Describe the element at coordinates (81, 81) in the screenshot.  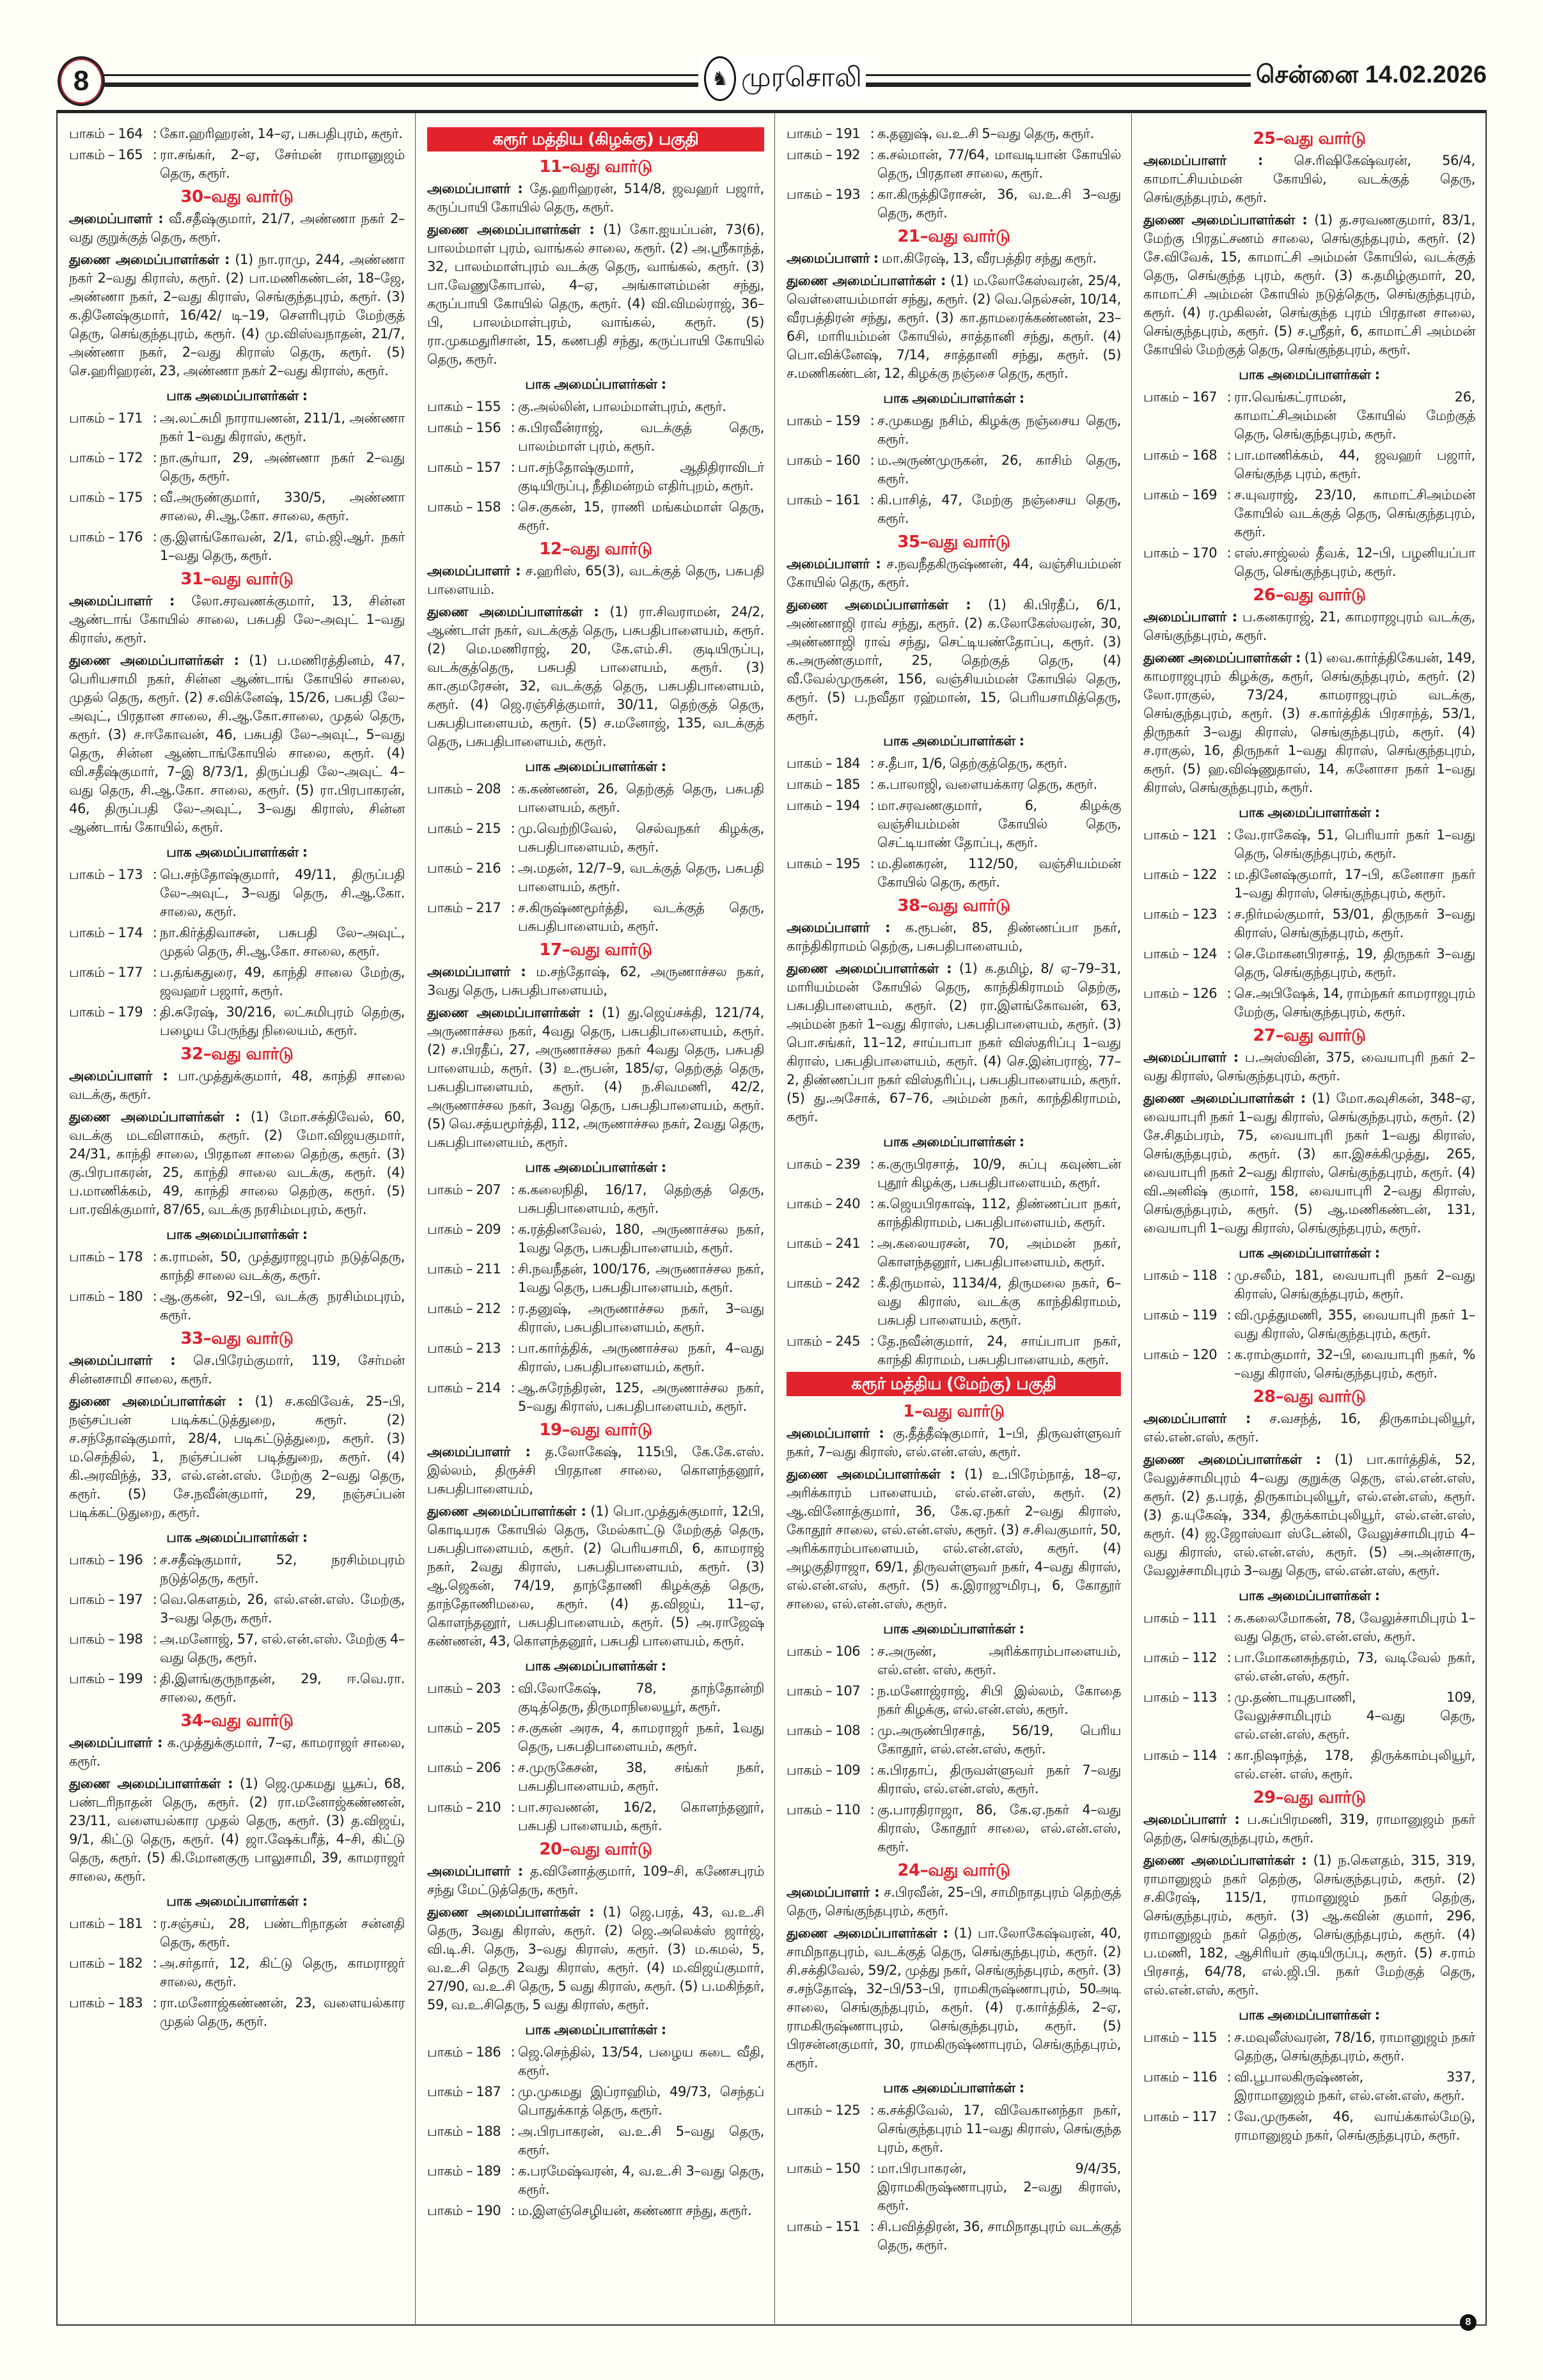
I see `page-number-badge: 8` at that location.